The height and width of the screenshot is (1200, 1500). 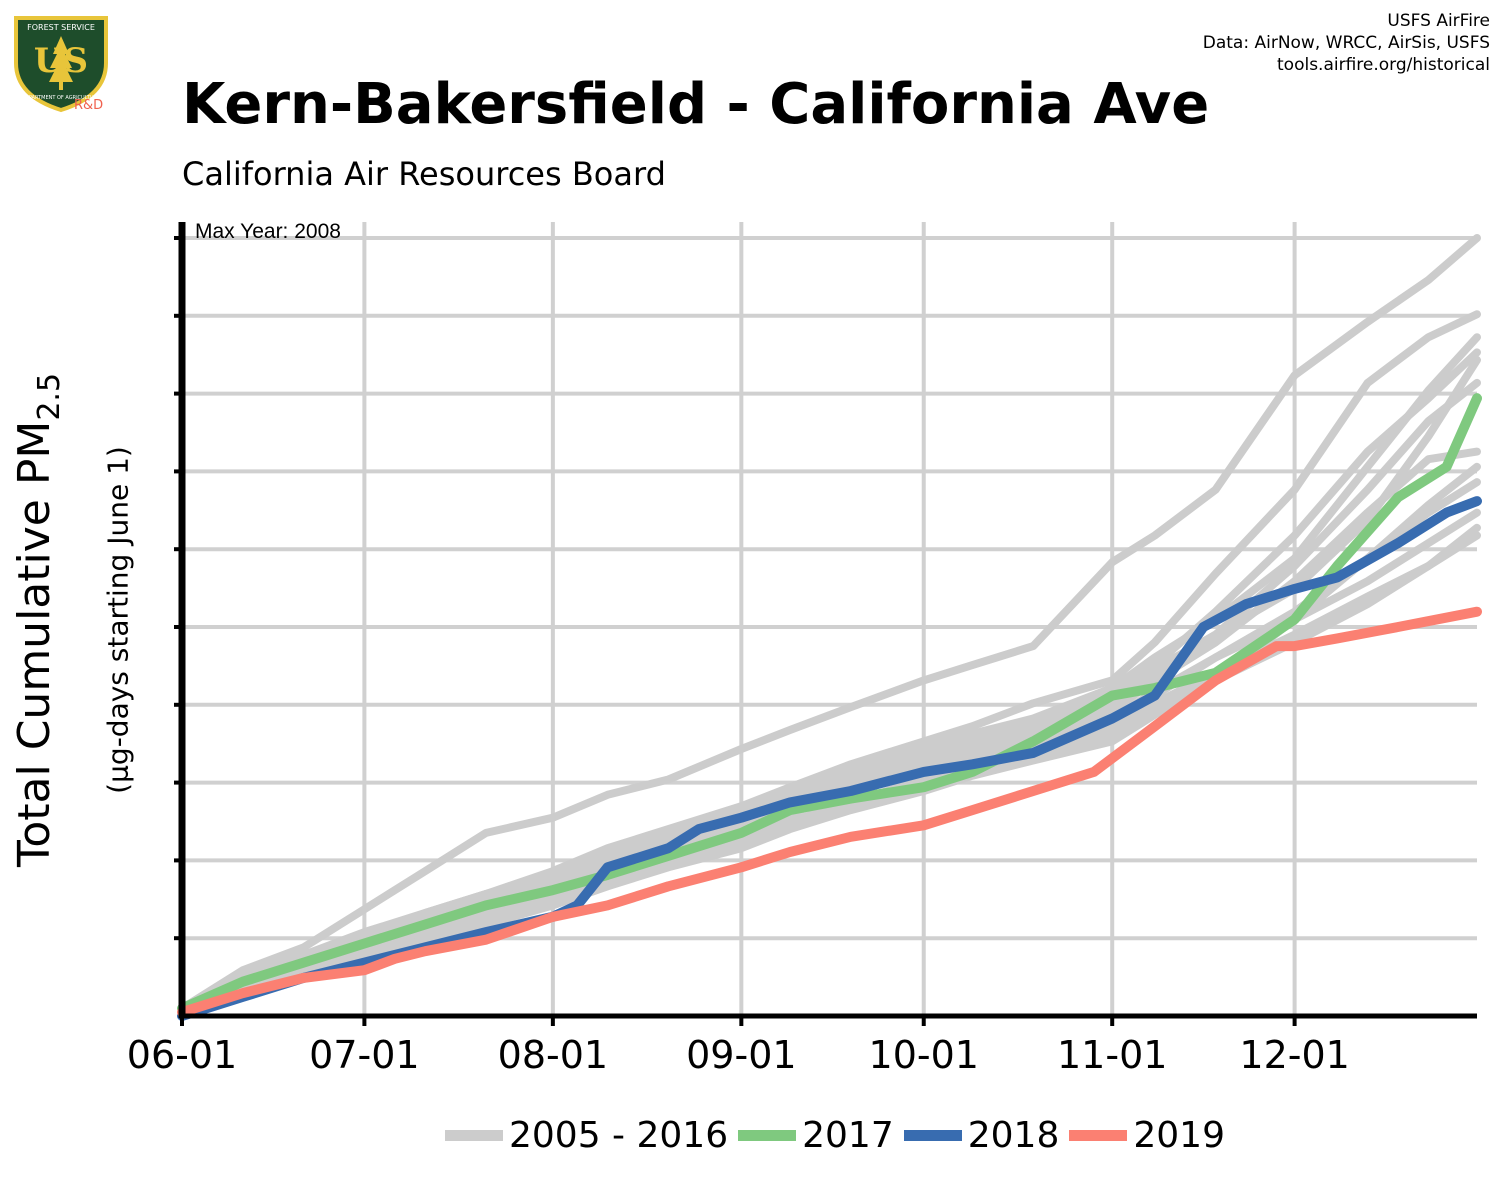 I want to click on tree-icon, so click(x=61, y=63).